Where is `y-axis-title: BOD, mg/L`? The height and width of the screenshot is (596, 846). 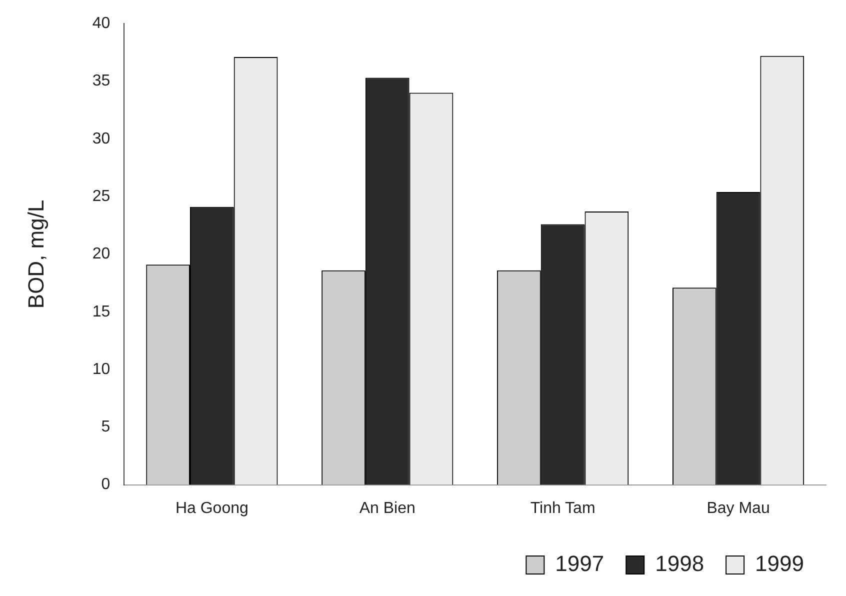
y-axis-title: BOD, mg/L is located at coordinates (35, 254).